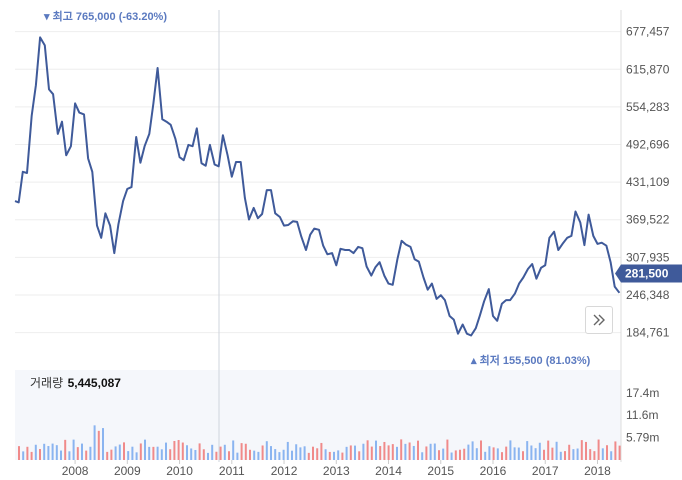  I want to click on x-tick-label: 2010, so click(179, 471).